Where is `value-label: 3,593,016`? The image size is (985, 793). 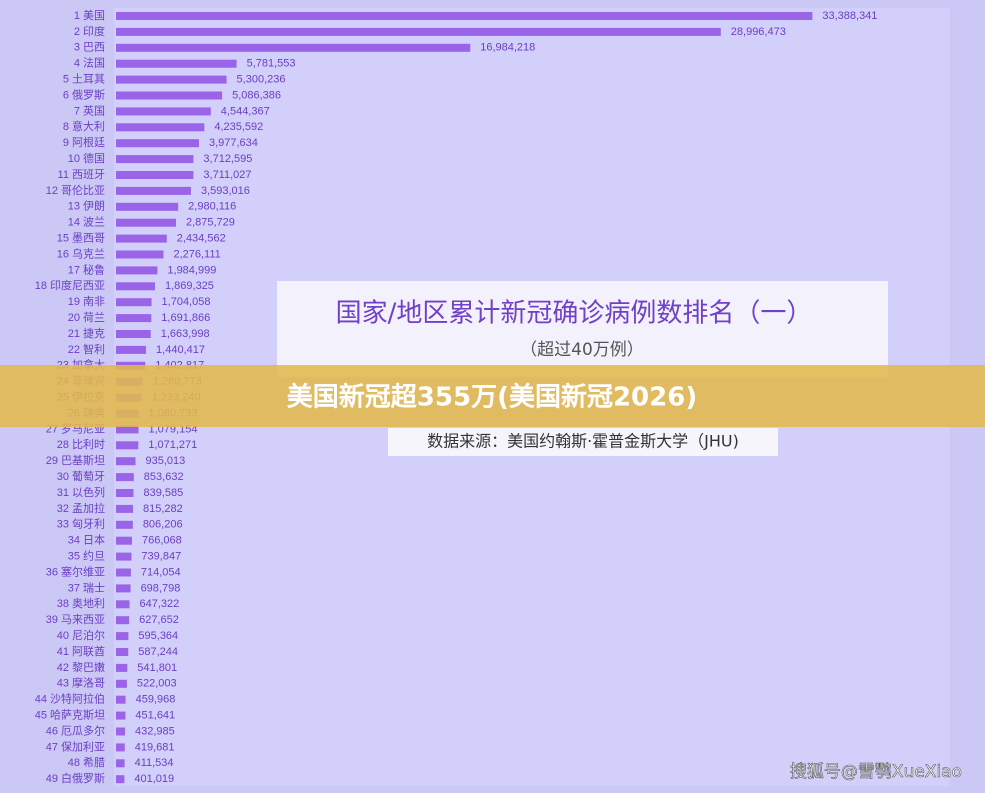 value-label: 3,593,016 is located at coordinates (225, 191).